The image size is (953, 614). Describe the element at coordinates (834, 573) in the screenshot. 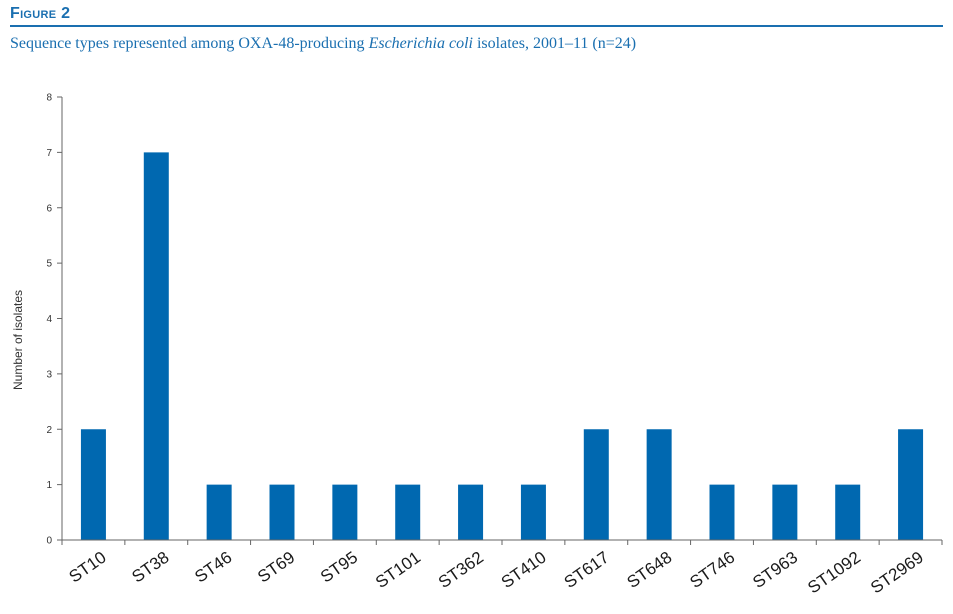

I see `x-tick-label-st1092: ST1092` at that location.